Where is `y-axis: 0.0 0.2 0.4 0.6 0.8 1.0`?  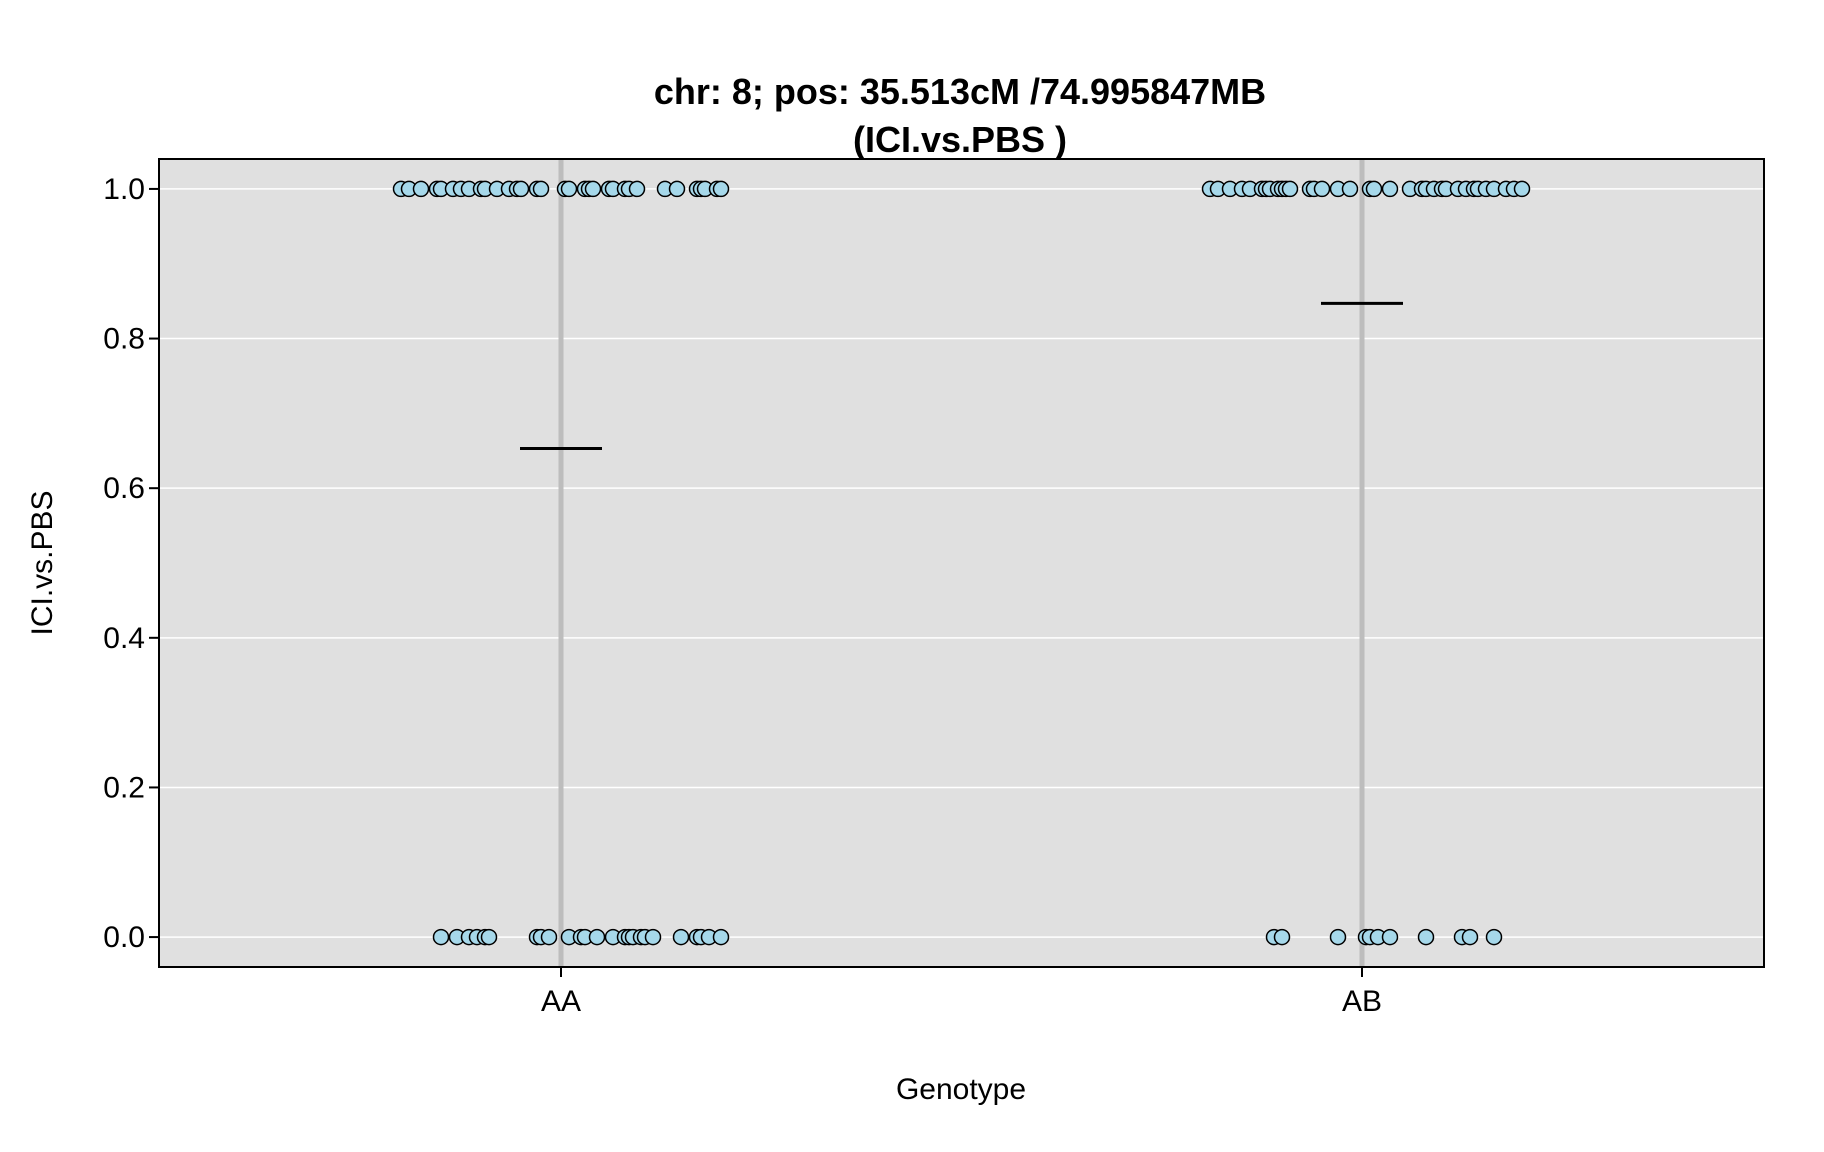
y-axis: 0.0 0.2 0.4 0.6 0.8 1.0 is located at coordinates (131, 563).